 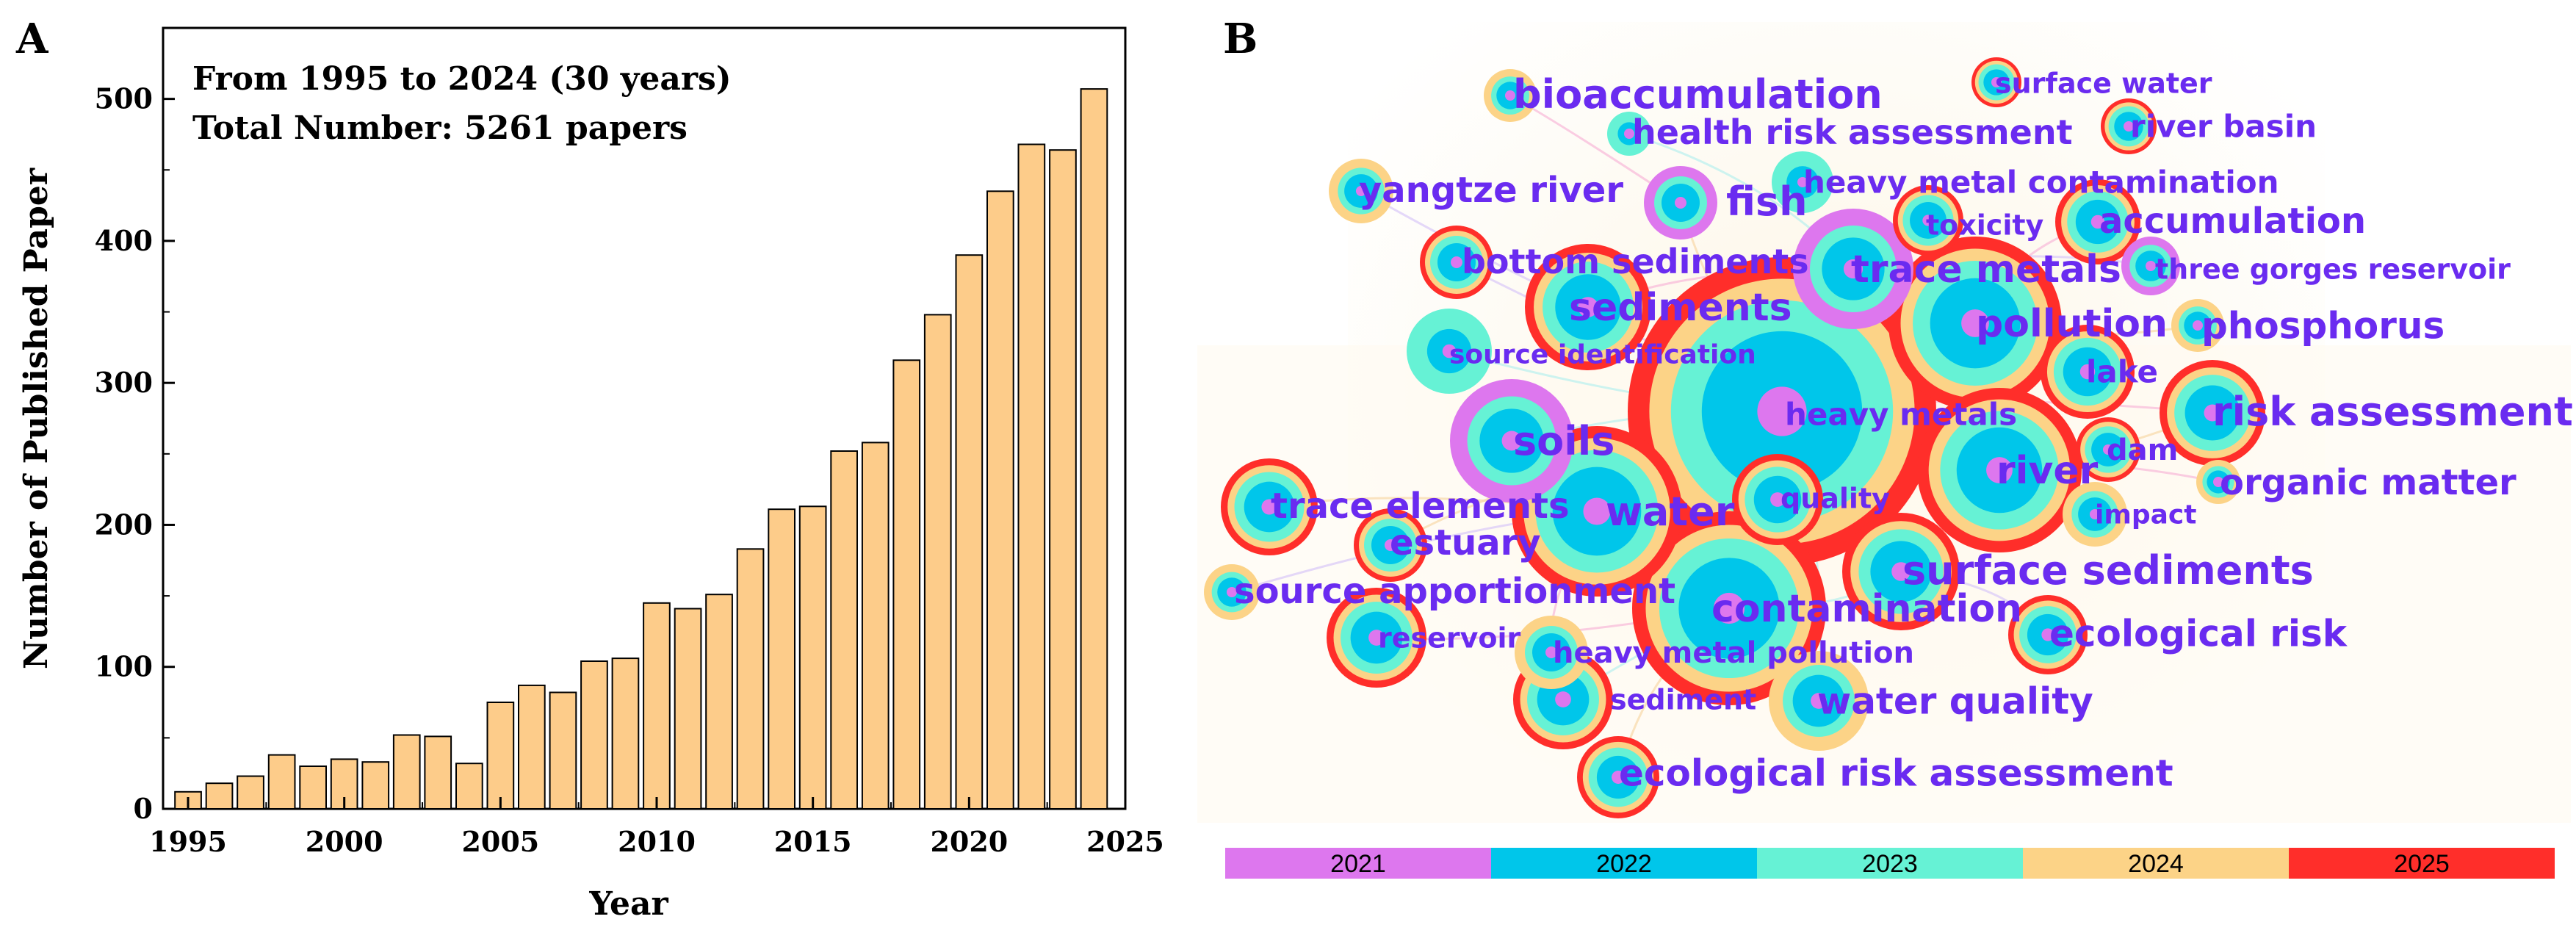 What do you see at coordinates (628, 904) in the screenshot?
I see `x-axis-title: Year` at bounding box center [628, 904].